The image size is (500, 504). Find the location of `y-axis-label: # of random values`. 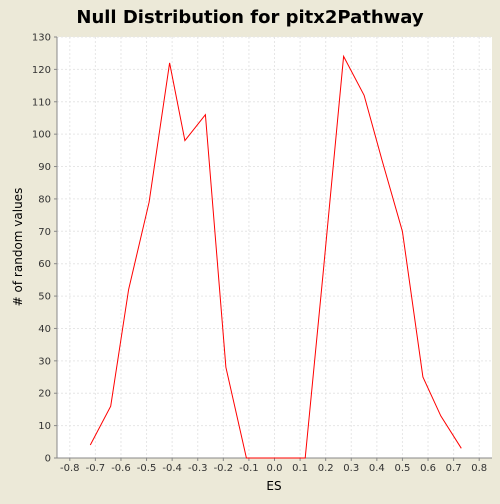

y-axis-label: # of random values is located at coordinates (18, 247).